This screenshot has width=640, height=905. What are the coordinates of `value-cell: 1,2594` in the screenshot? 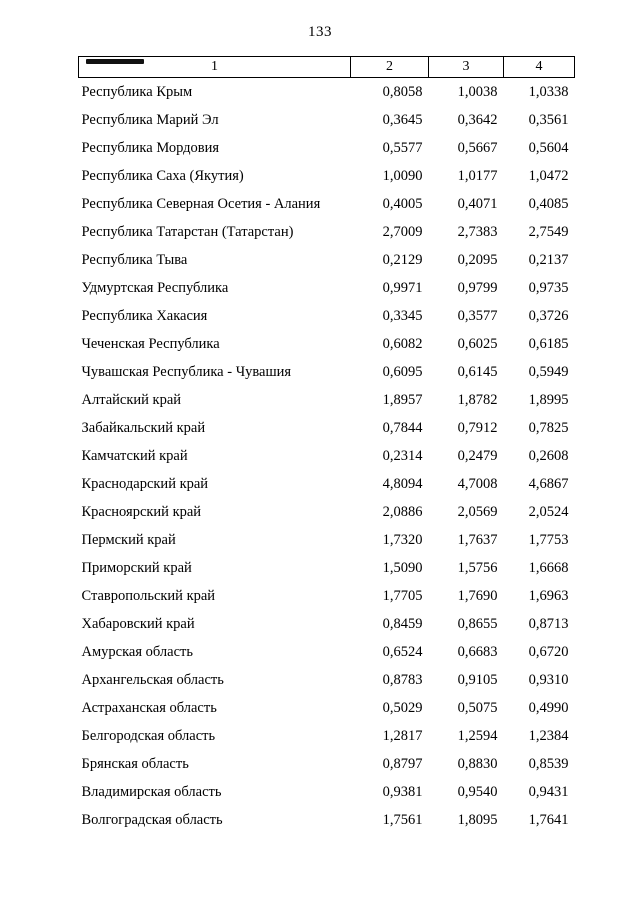 It's located at (477, 735).